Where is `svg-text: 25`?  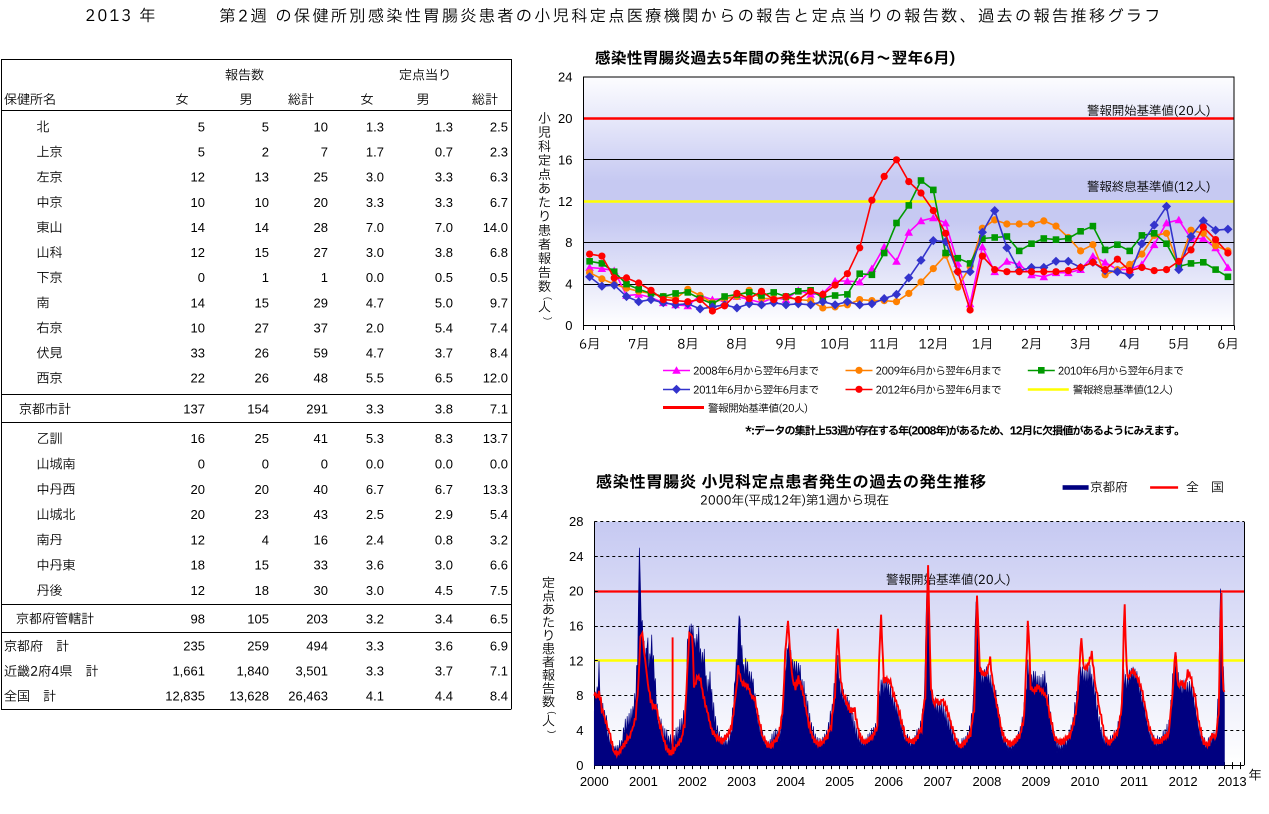 svg-text: 25 is located at coordinates (321, 177).